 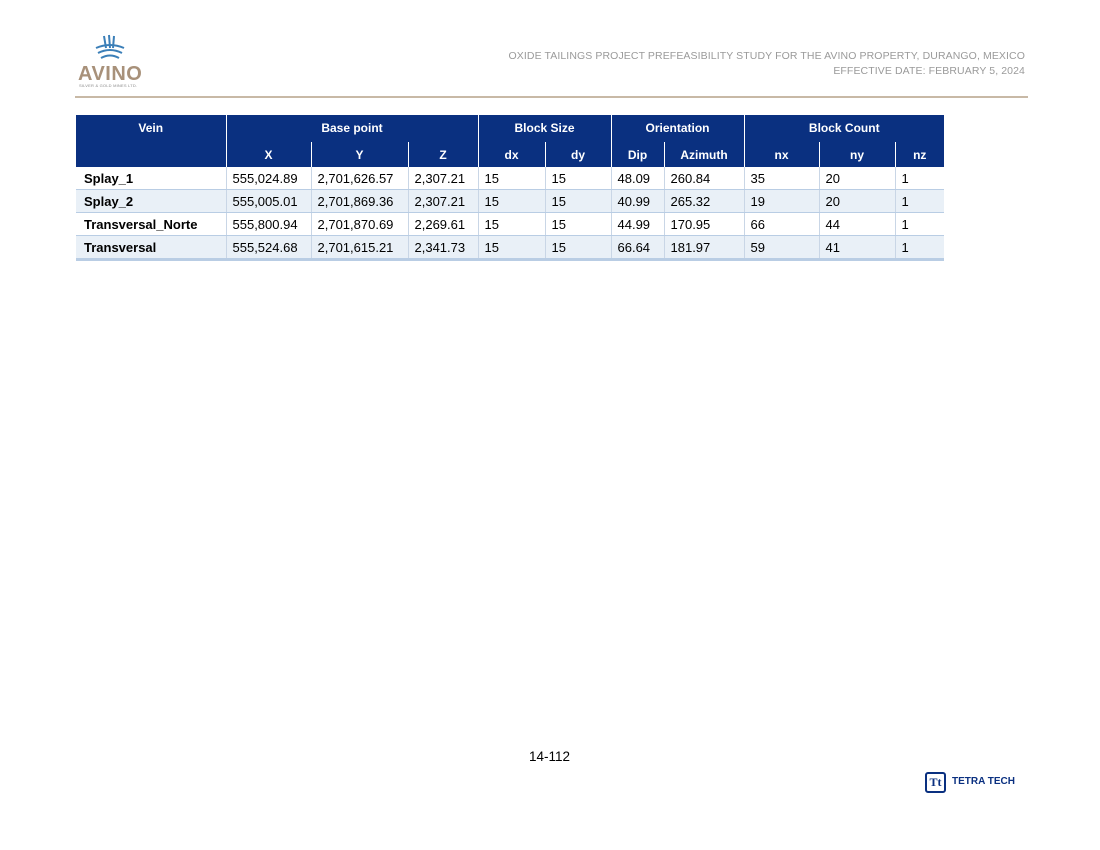 What do you see at coordinates (108, 85) in the screenshot?
I see `logo-subtitle: SILVER & GOLD MINES LTD.` at bounding box center [108, 85].